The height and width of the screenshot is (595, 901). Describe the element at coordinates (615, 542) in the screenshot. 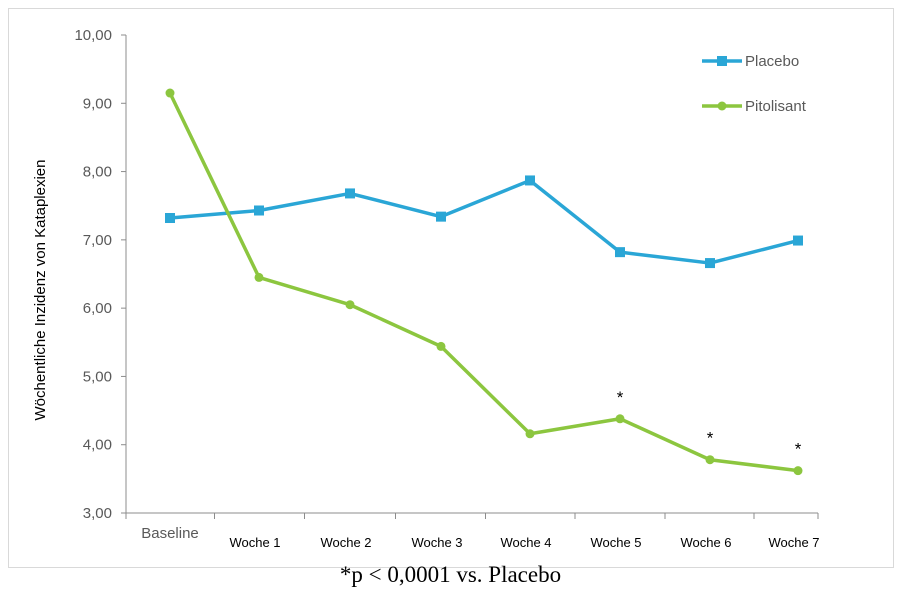

I see `x-tick-label: Woche 5` at that location.